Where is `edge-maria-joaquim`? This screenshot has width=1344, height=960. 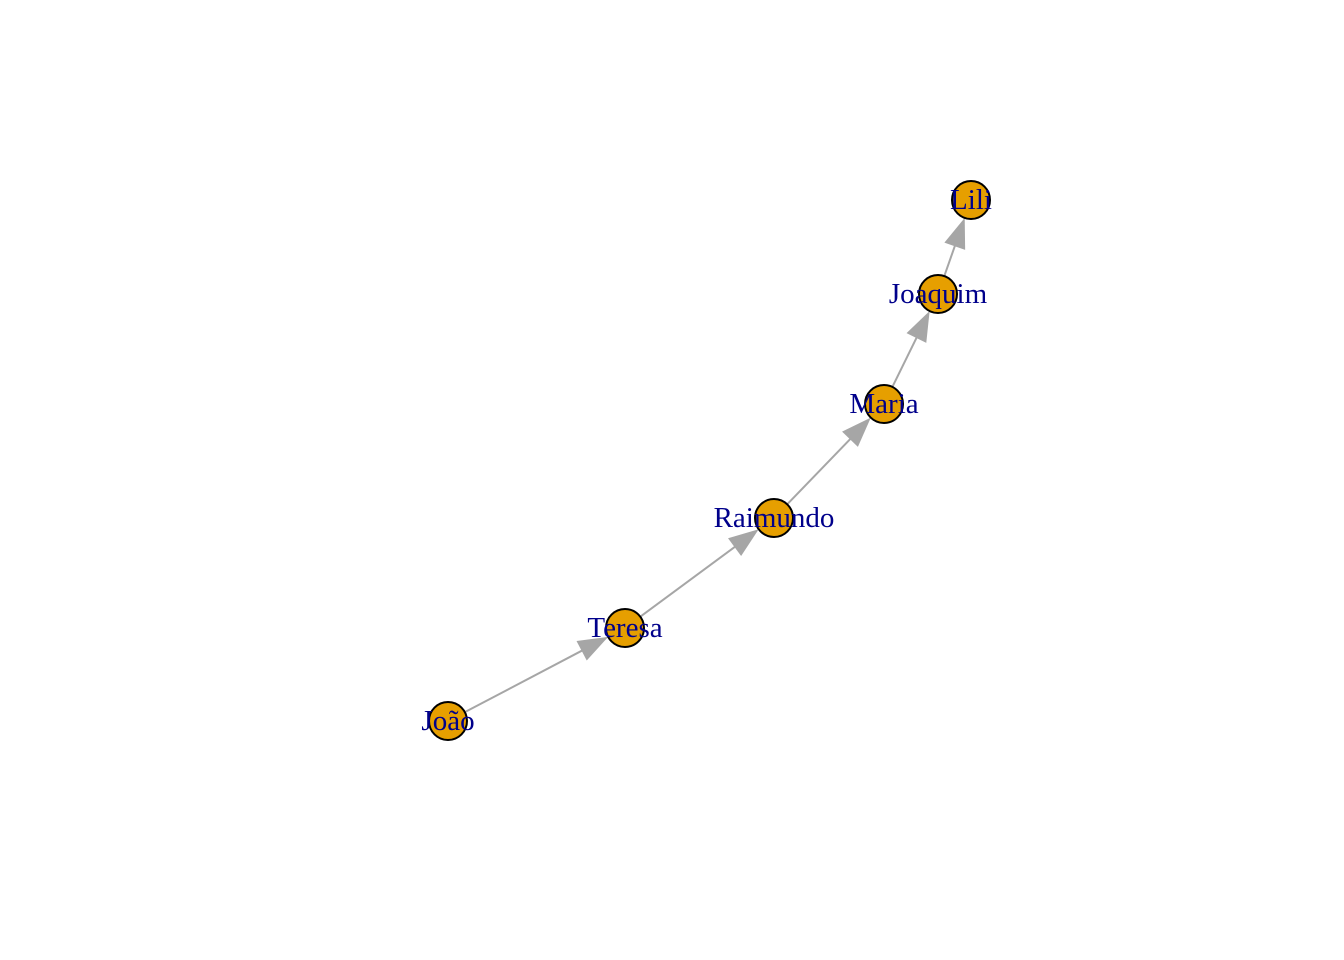 edge-maria-joaquim is located at coordinates (905, 360).